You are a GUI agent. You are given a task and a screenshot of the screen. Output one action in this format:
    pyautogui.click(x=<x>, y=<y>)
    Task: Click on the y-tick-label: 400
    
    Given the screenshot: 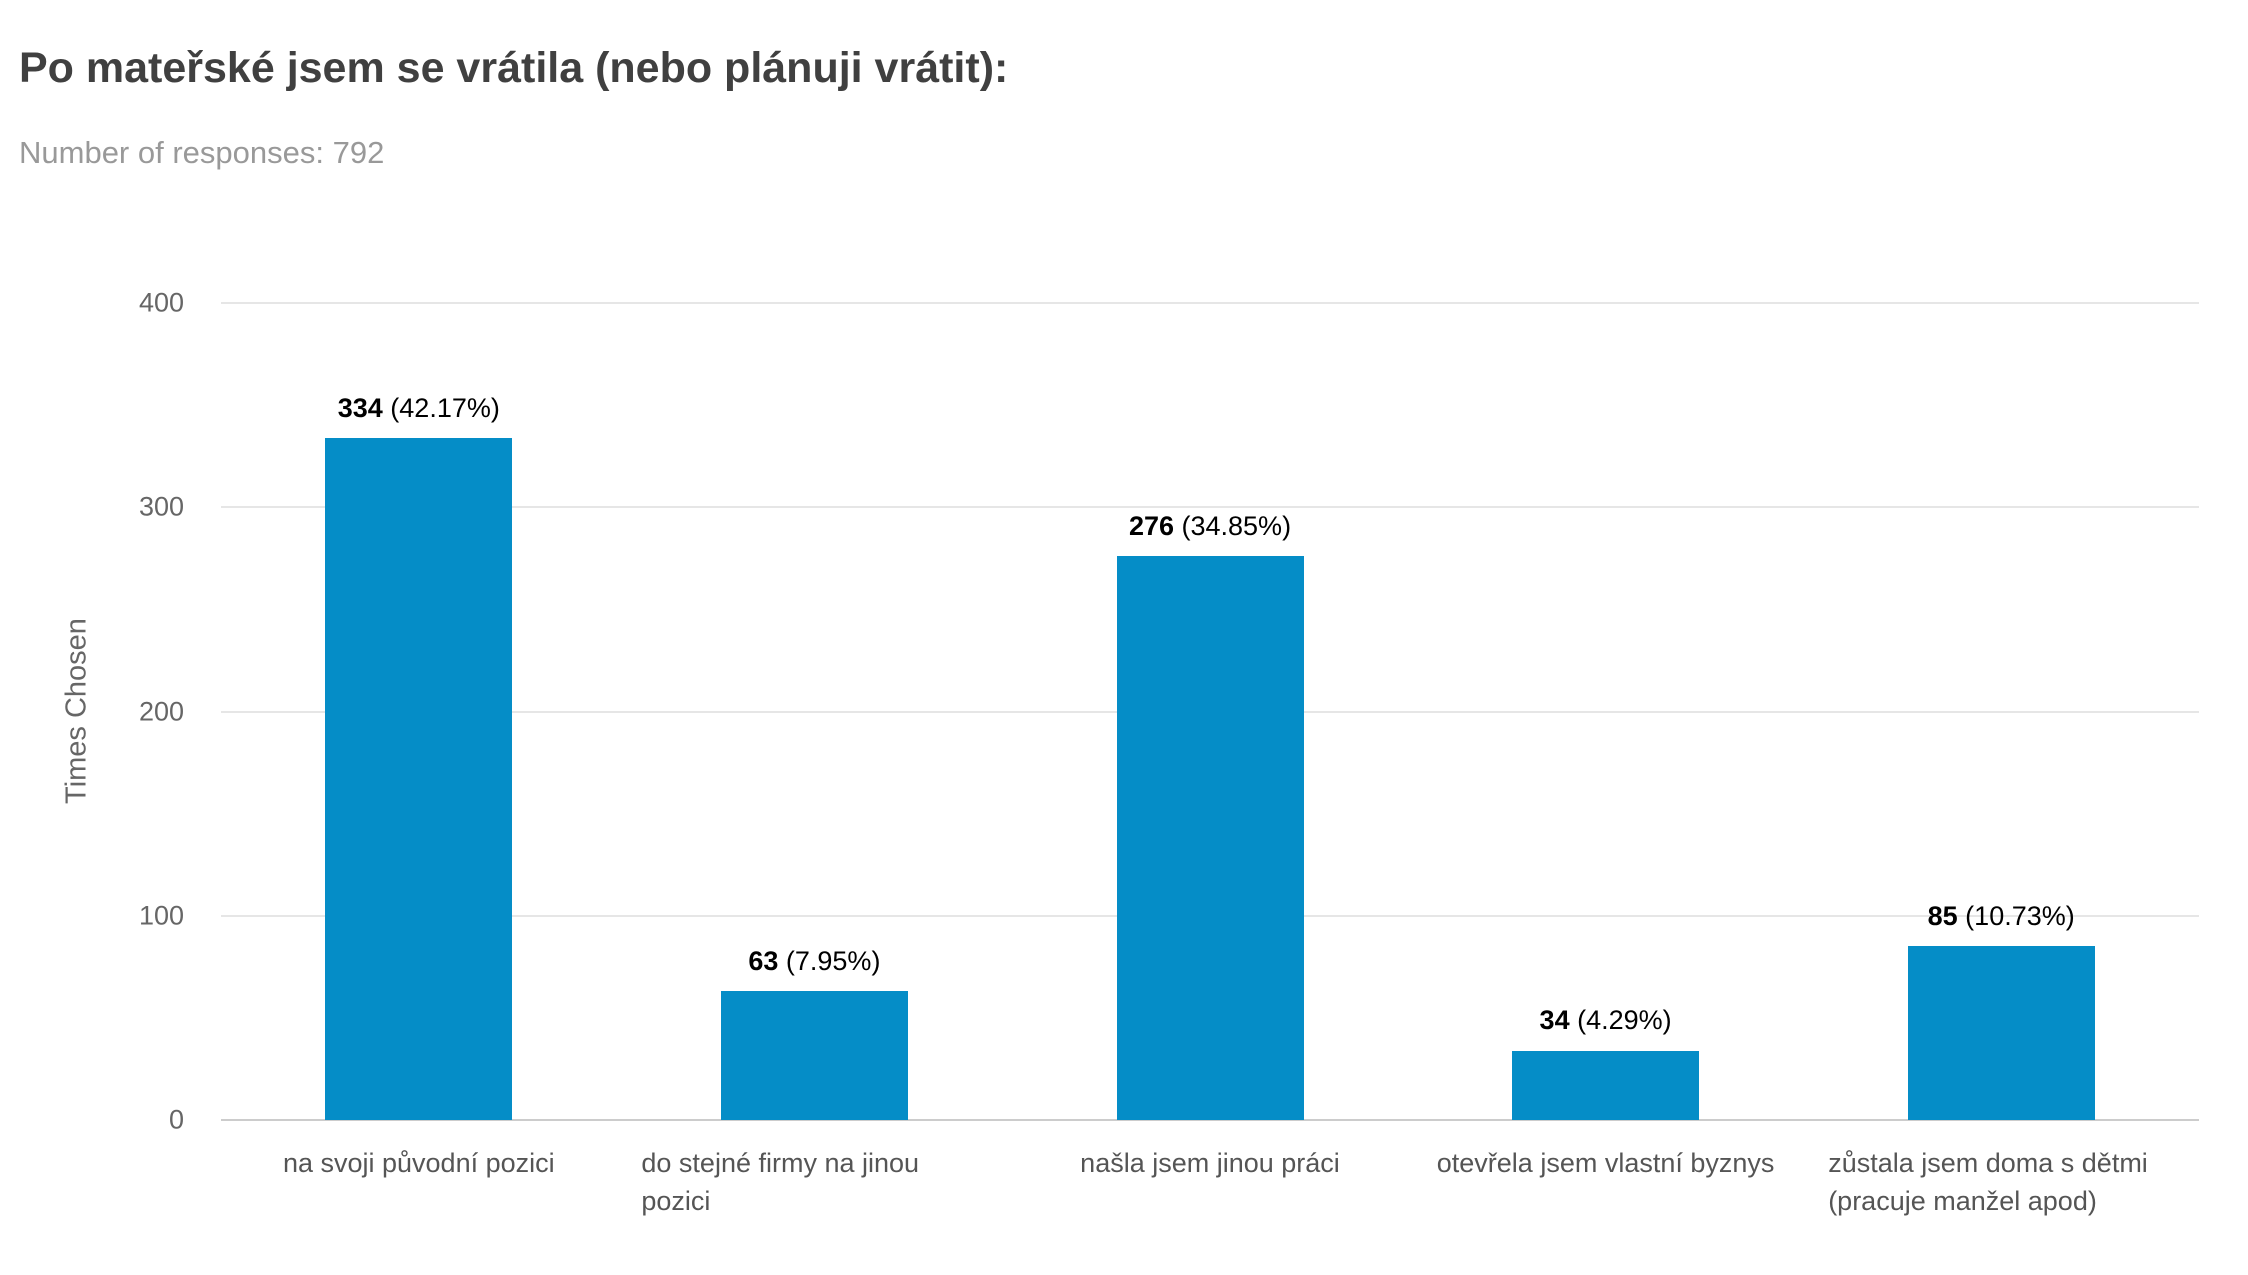 What is the action you would take?
    pyautogui.click(x=161, y=302)
    